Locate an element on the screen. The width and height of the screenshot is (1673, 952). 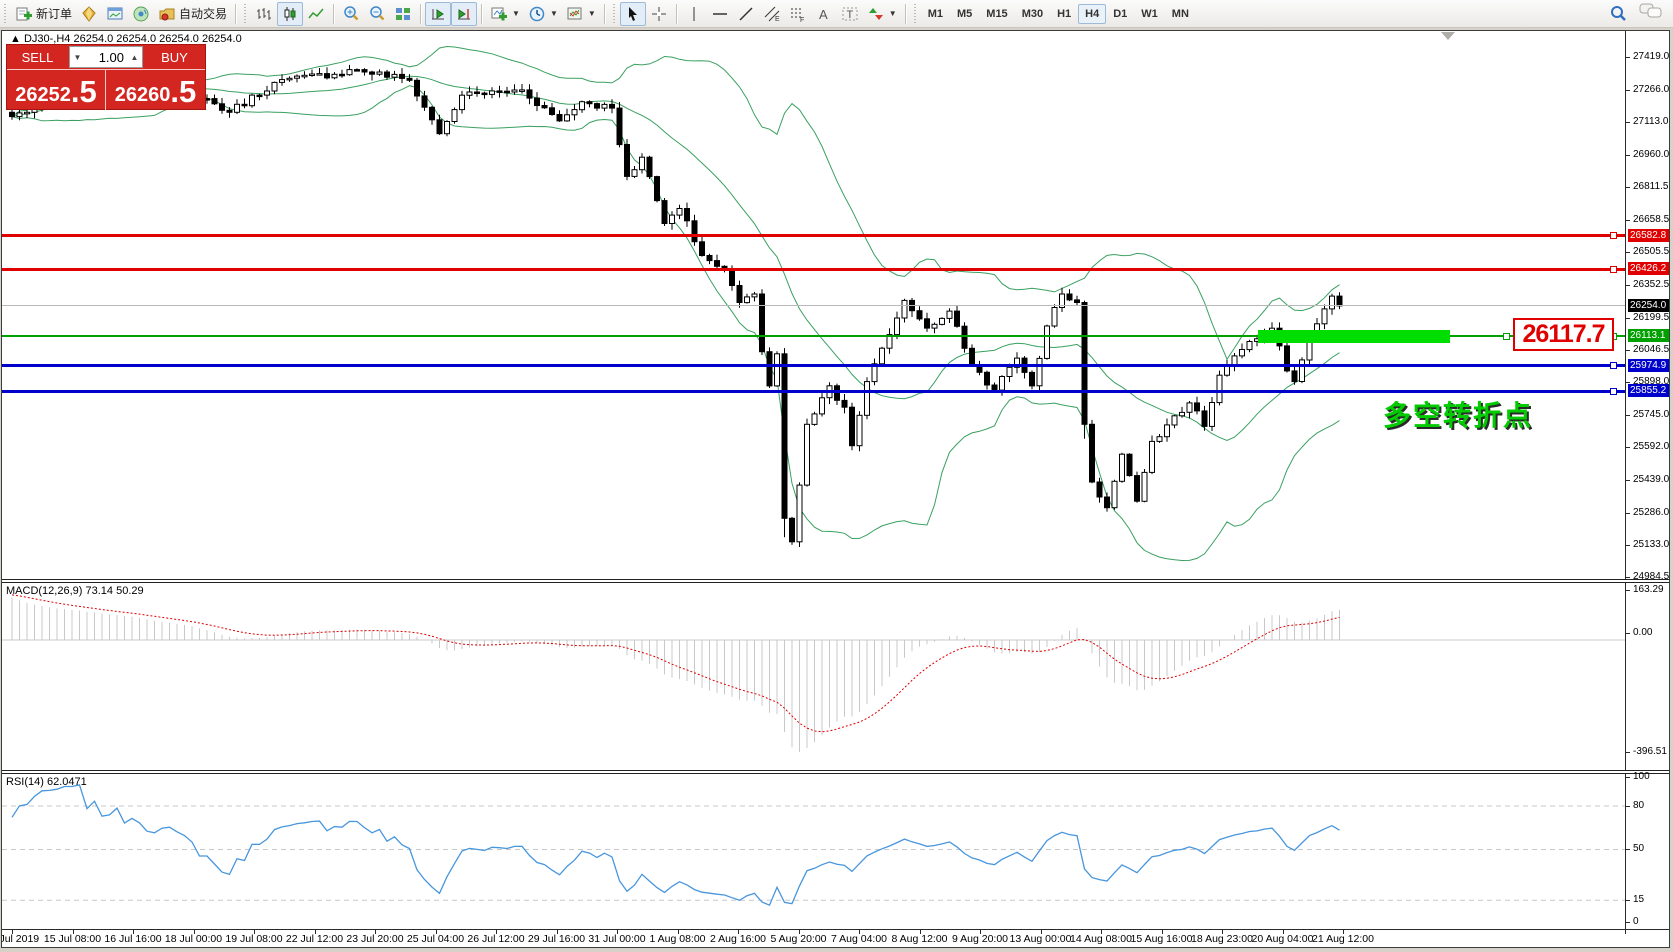
timeframe-button-h4: H4 is located at coordinates (1092, 13).